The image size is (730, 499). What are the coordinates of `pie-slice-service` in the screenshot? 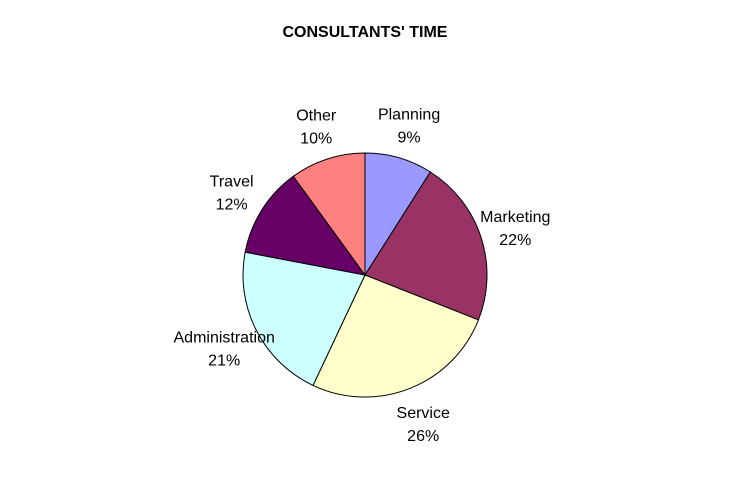 It's located at (396, 336).